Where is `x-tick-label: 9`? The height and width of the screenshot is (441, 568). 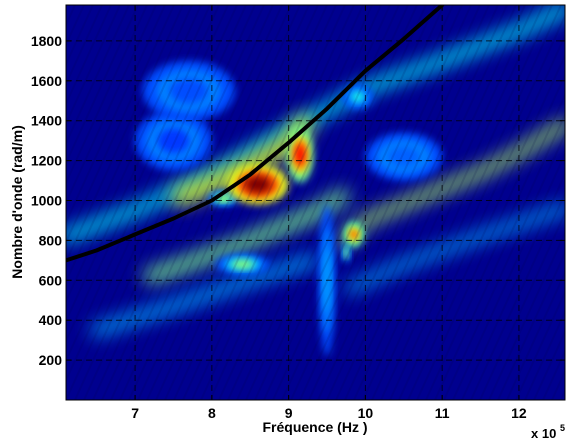 x-tick-label: 9 is located at coordinates (289, 413).